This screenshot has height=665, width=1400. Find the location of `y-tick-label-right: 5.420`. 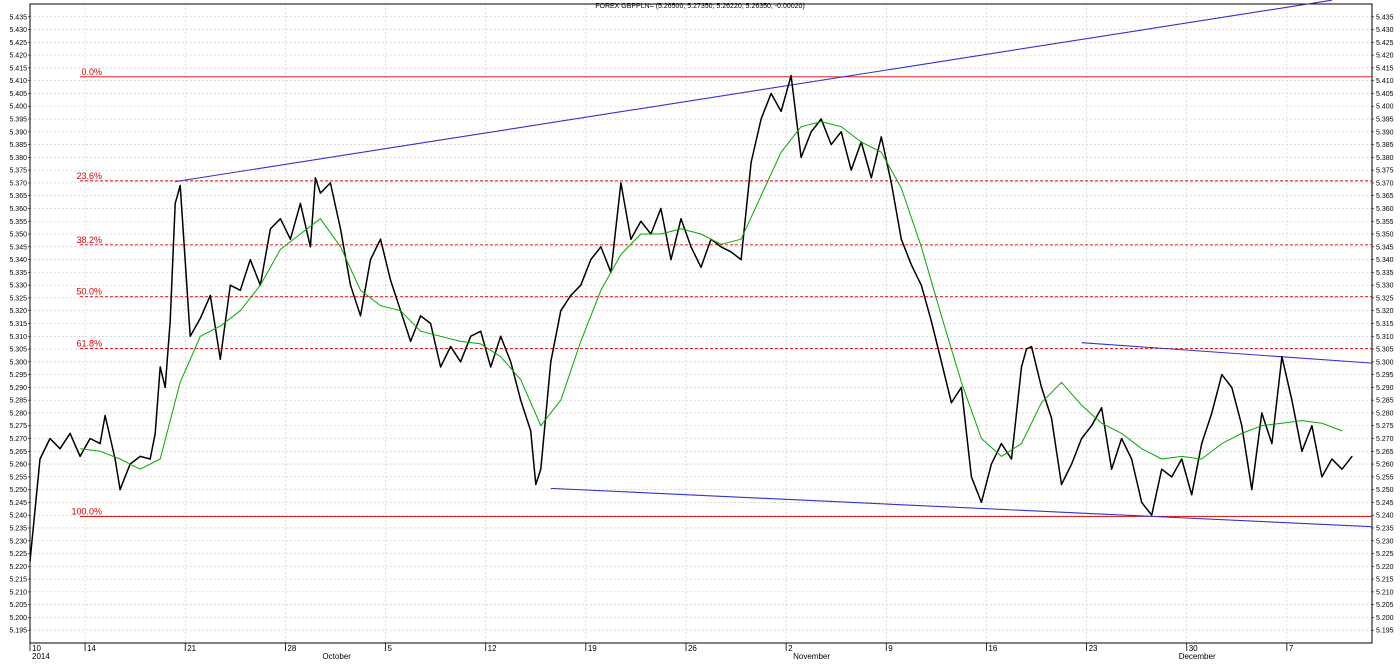

y-tick-label-right: 5.420 is located at coordinates (1385, 56).